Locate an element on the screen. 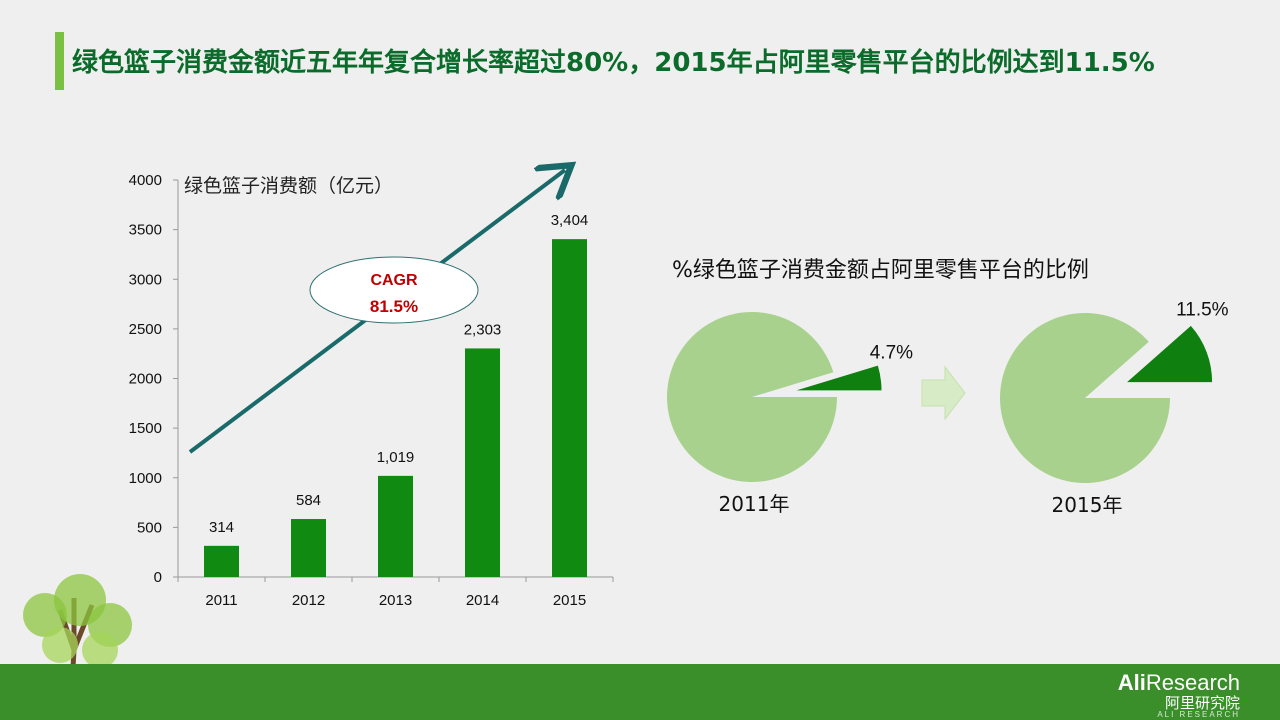 This screenshot has width=1280, height=720. y-axis-label: 绿色篮子消费额（亿元） is located at coordinates (288, 186).